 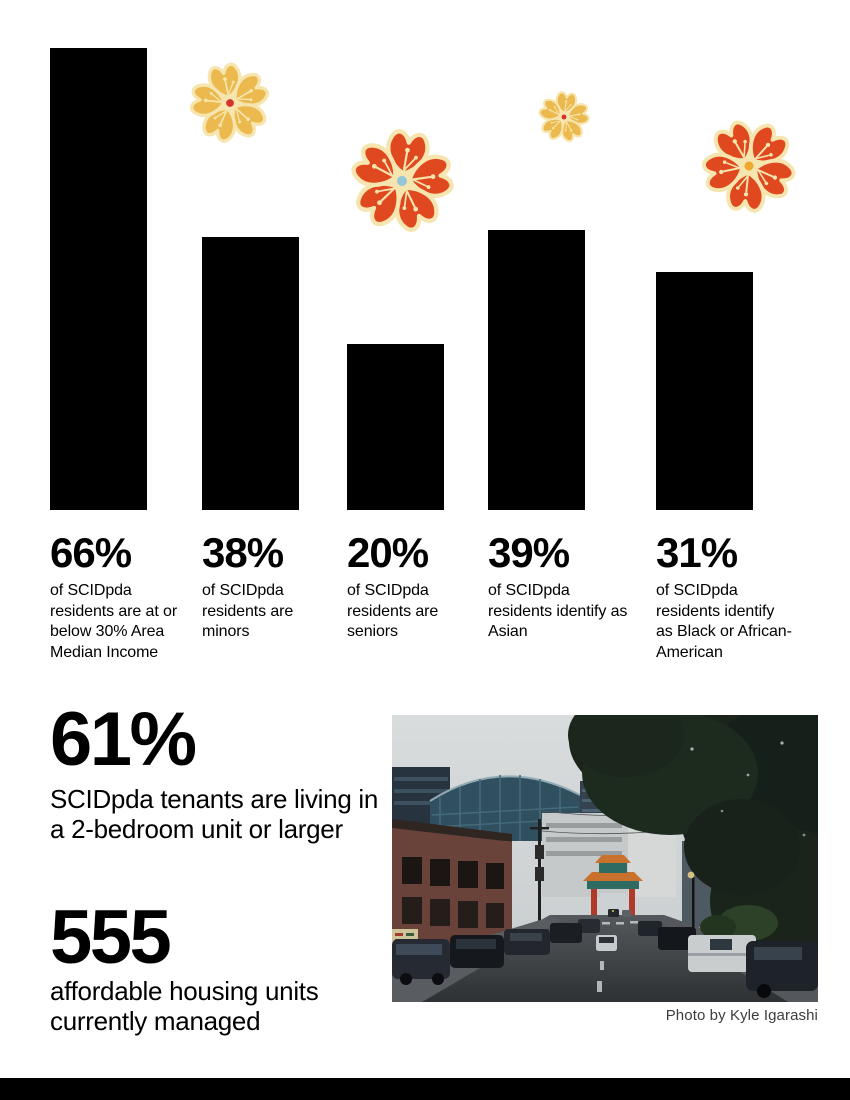 I want to click on chart-bar-31%, so click(x=704, y=391).